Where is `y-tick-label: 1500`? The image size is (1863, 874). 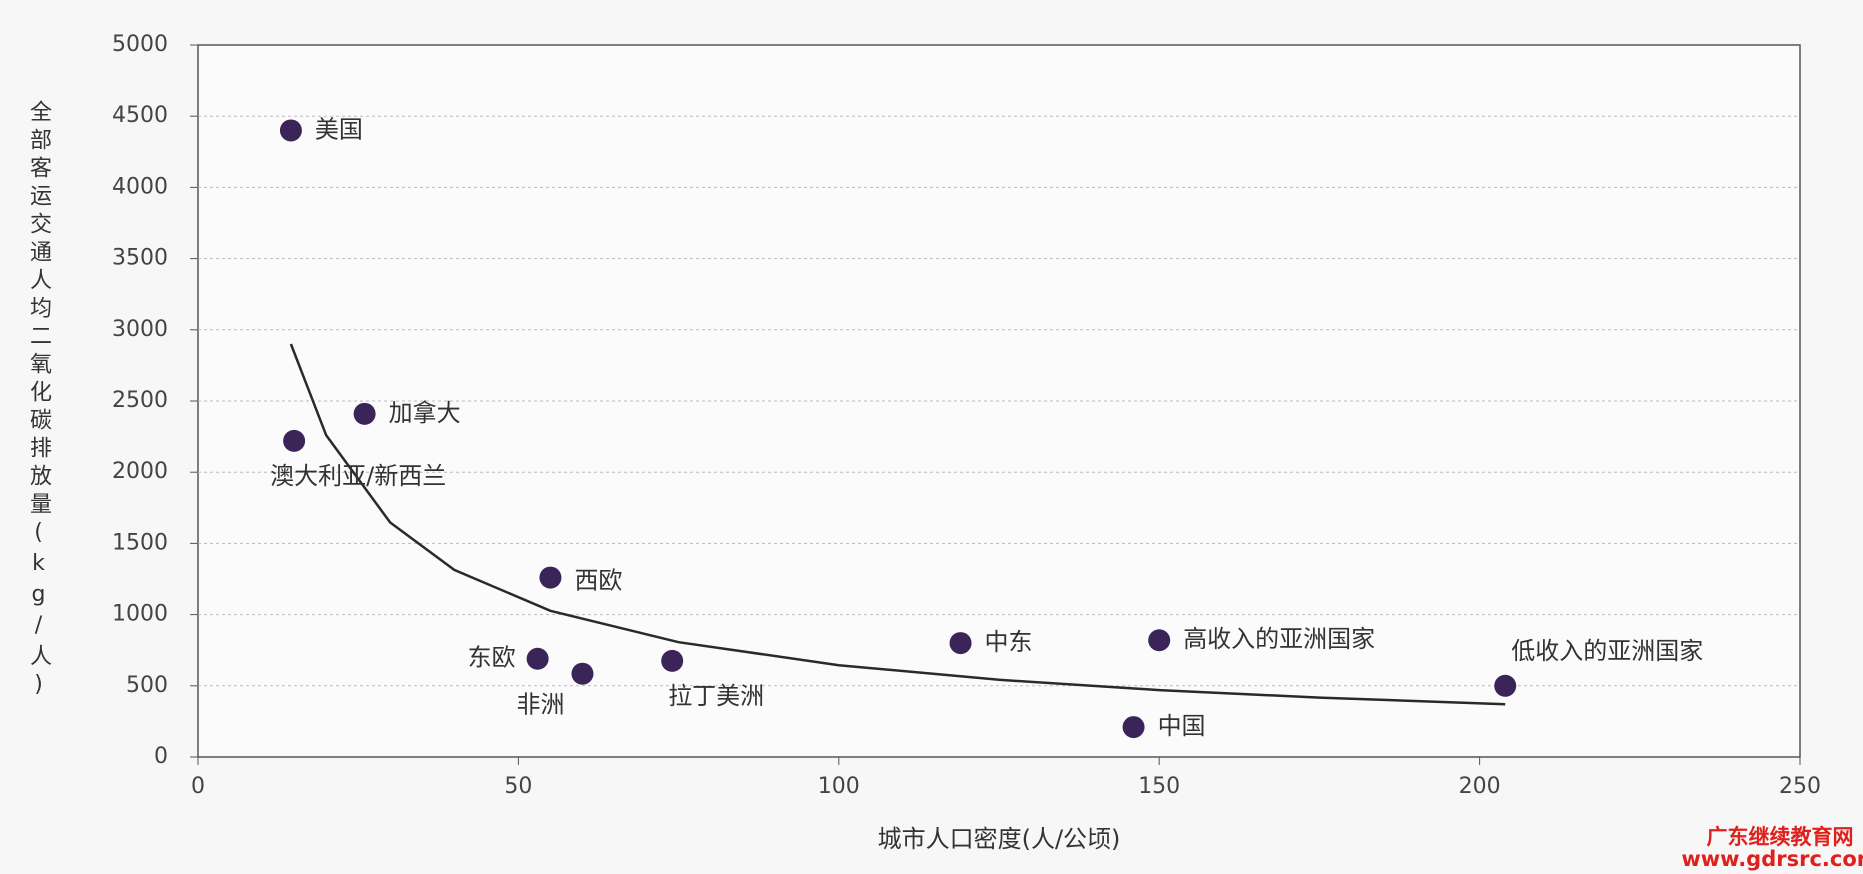 y-tick-label: 1500 is located at coordinates (140, 542).